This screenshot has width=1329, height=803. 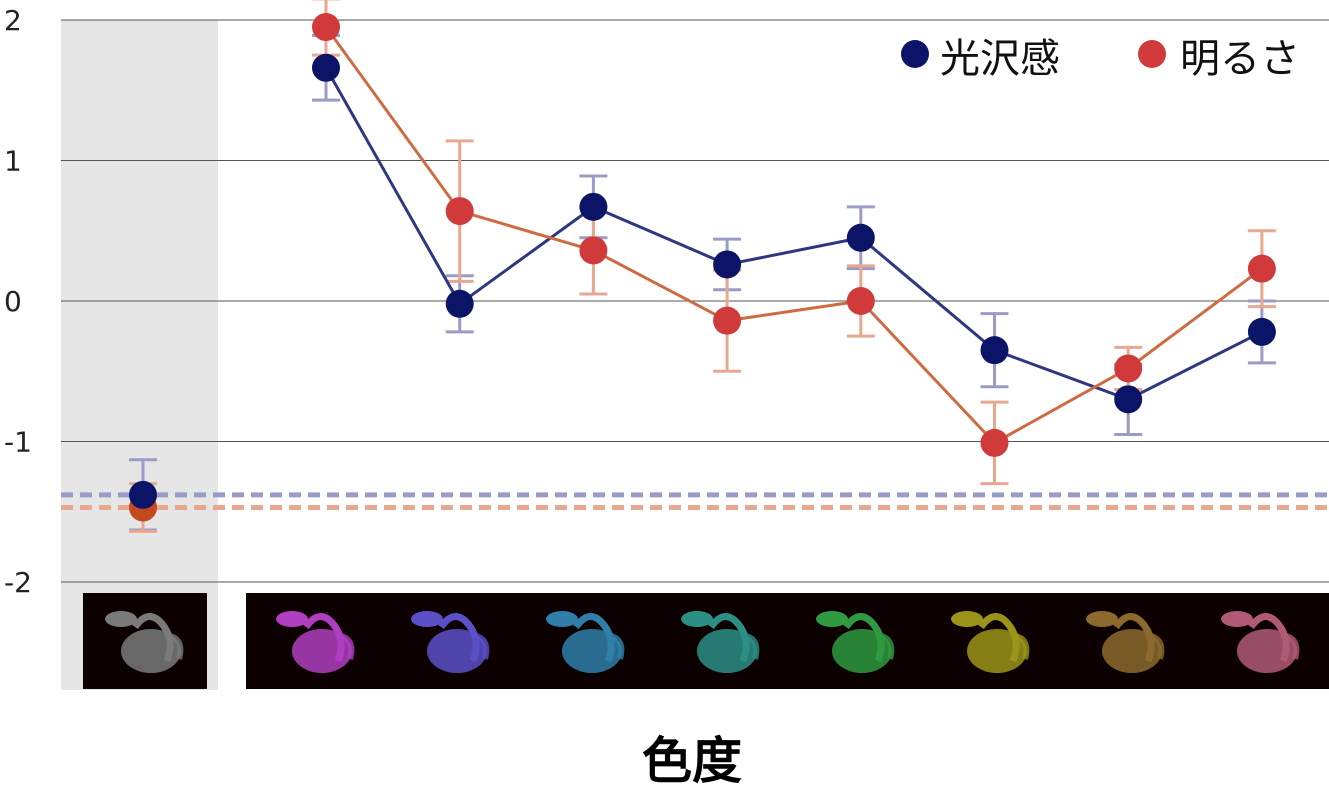 What do you see at coordinates (18, 442) in the screenshot?
I see `y-tick-label: -1` at bounding box center [18, 442].